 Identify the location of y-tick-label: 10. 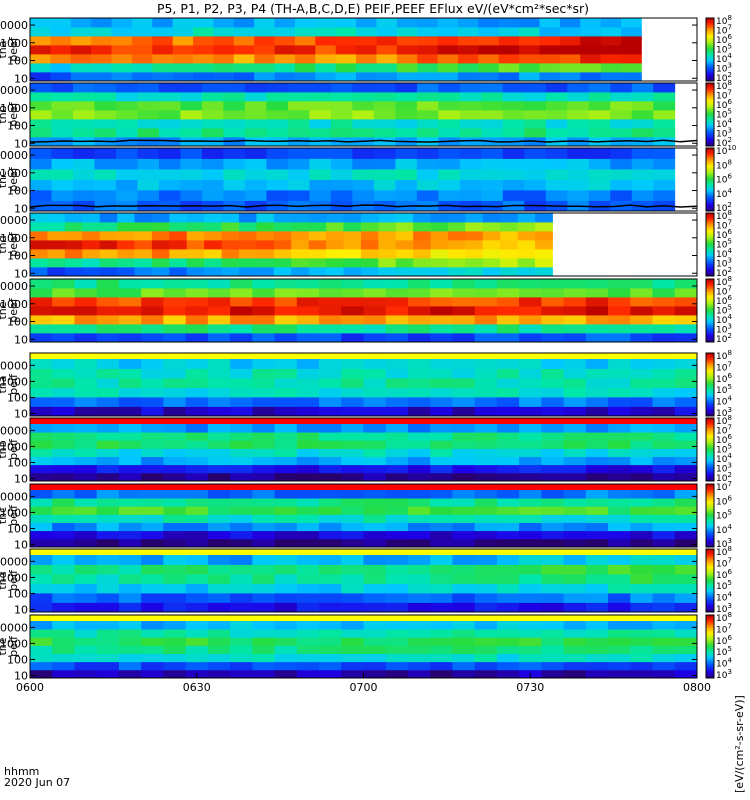
(21, 610).